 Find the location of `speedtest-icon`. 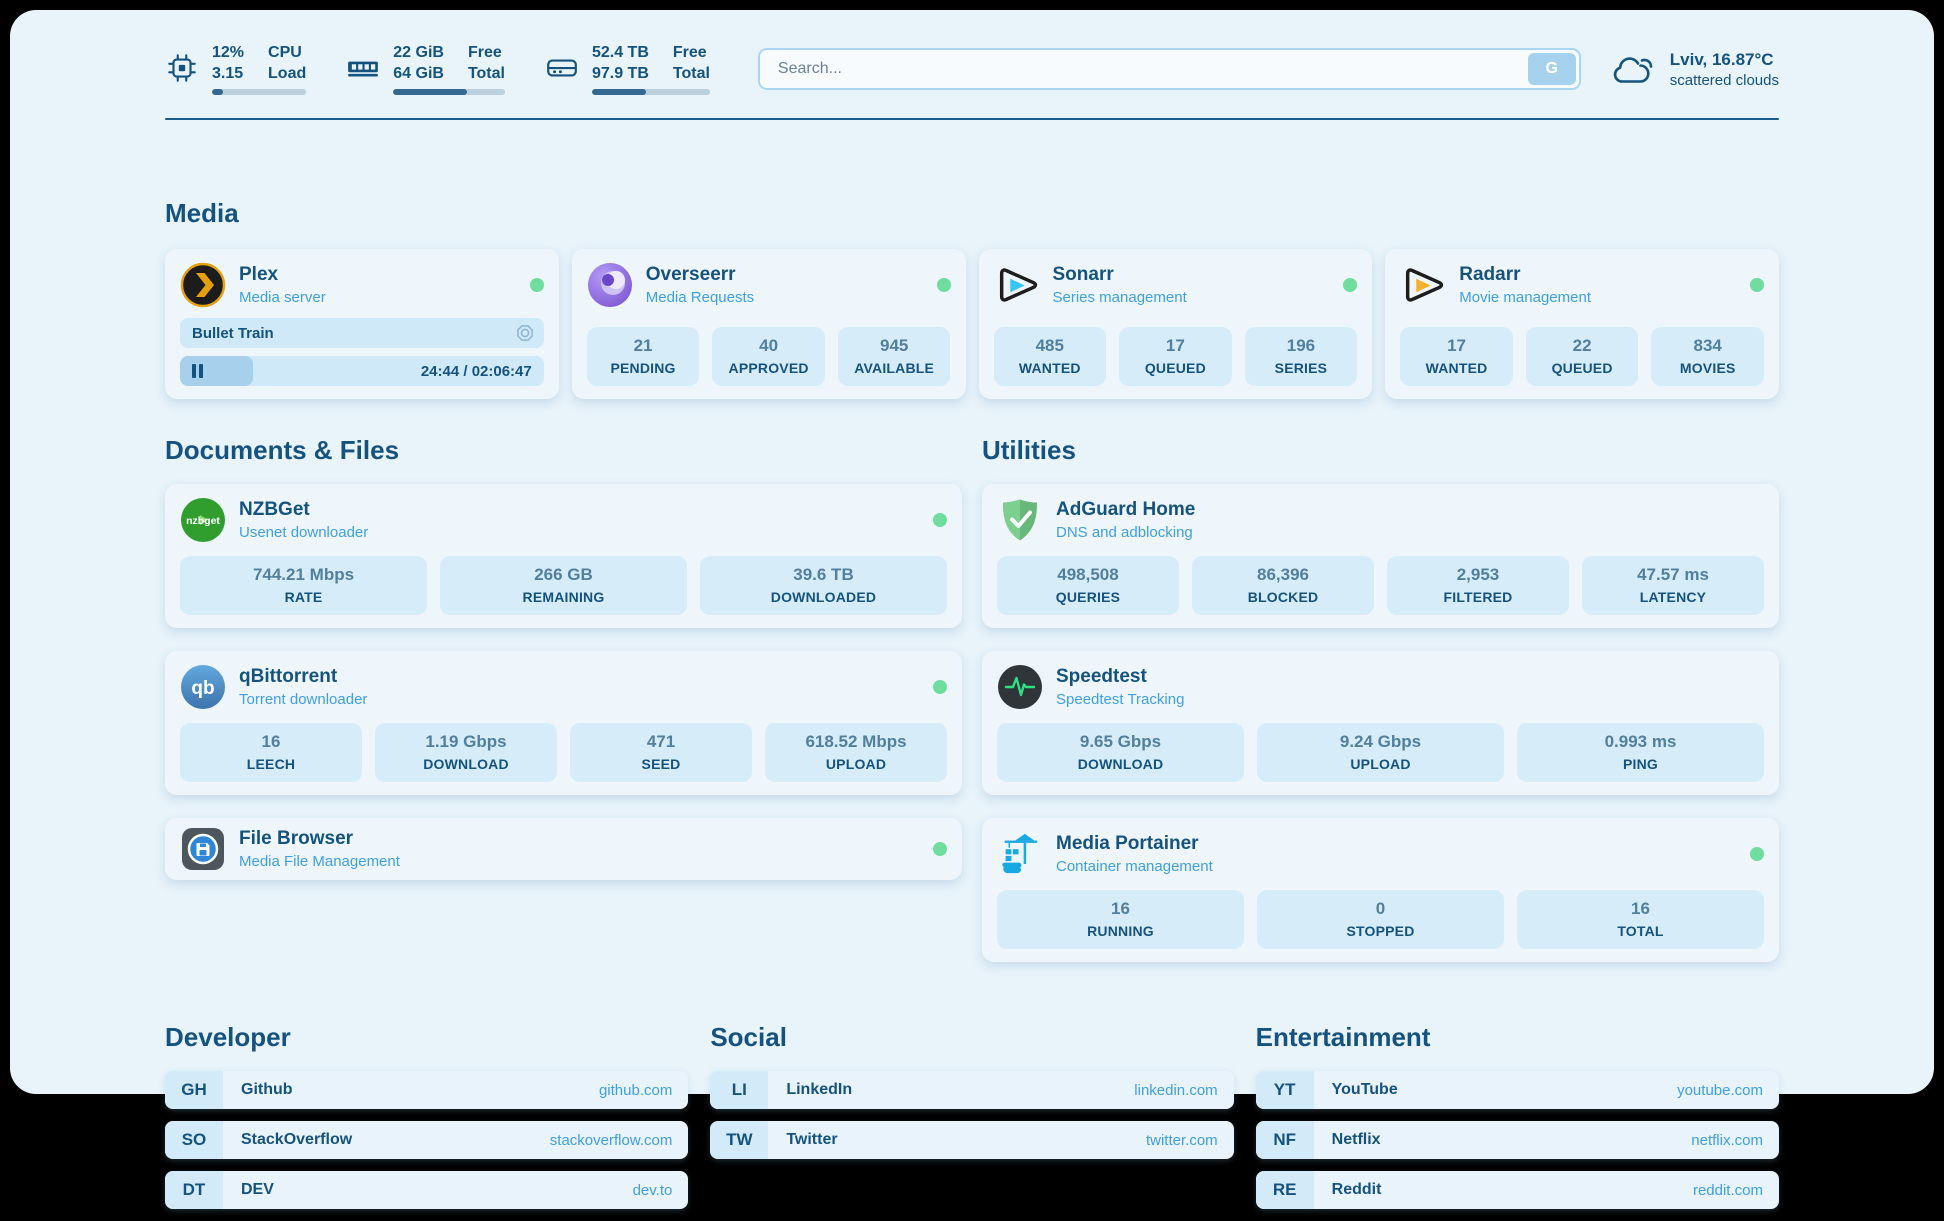

speedtest-icon is located at coordinates (1020, 687).